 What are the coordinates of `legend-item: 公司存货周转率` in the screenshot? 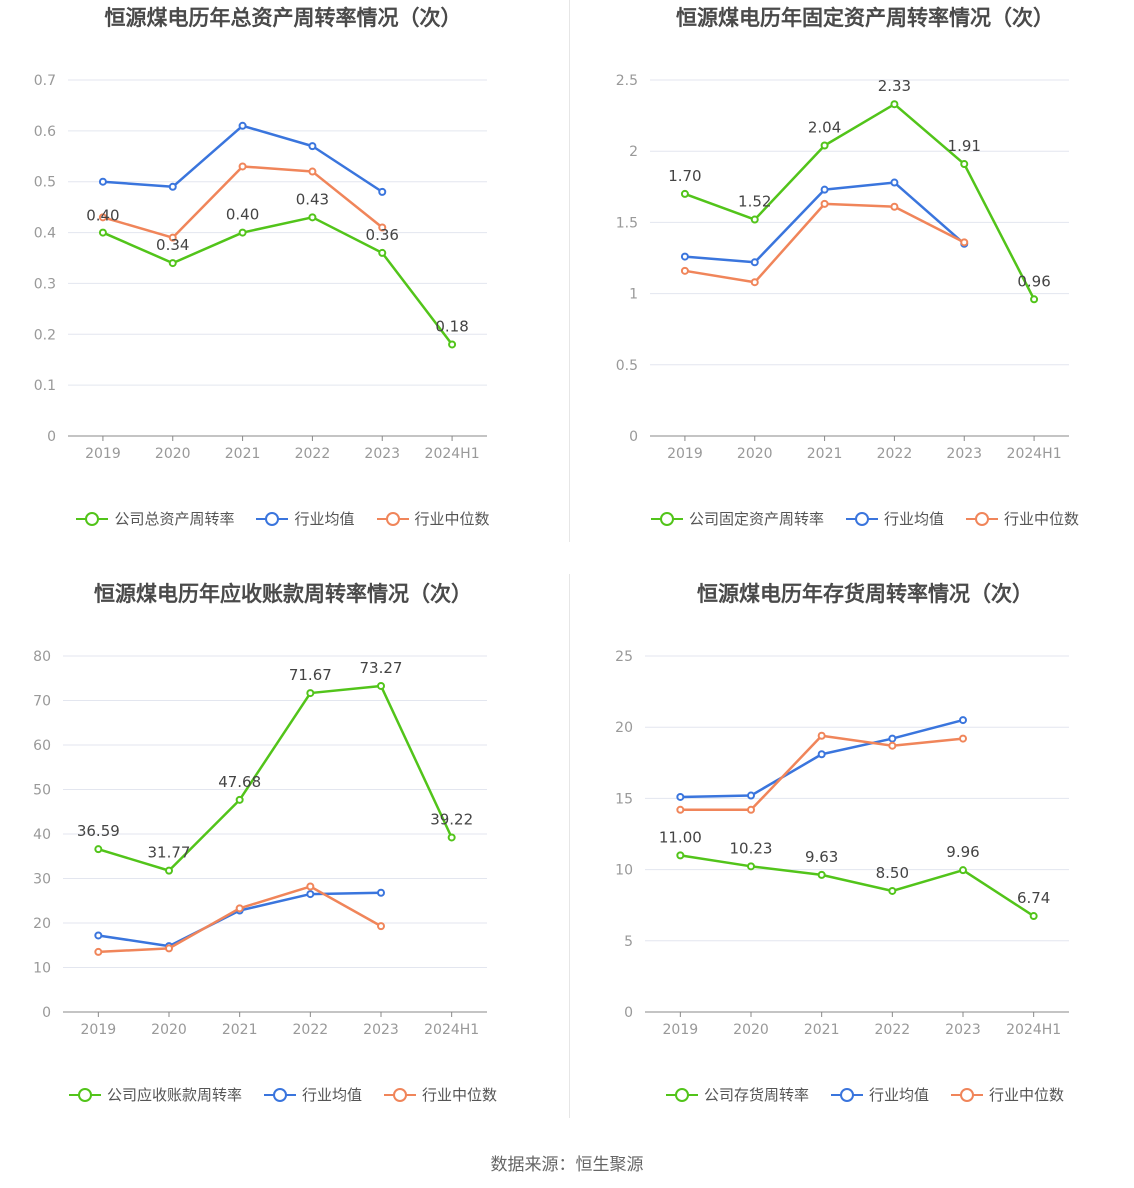 It's located at (737, 1094).